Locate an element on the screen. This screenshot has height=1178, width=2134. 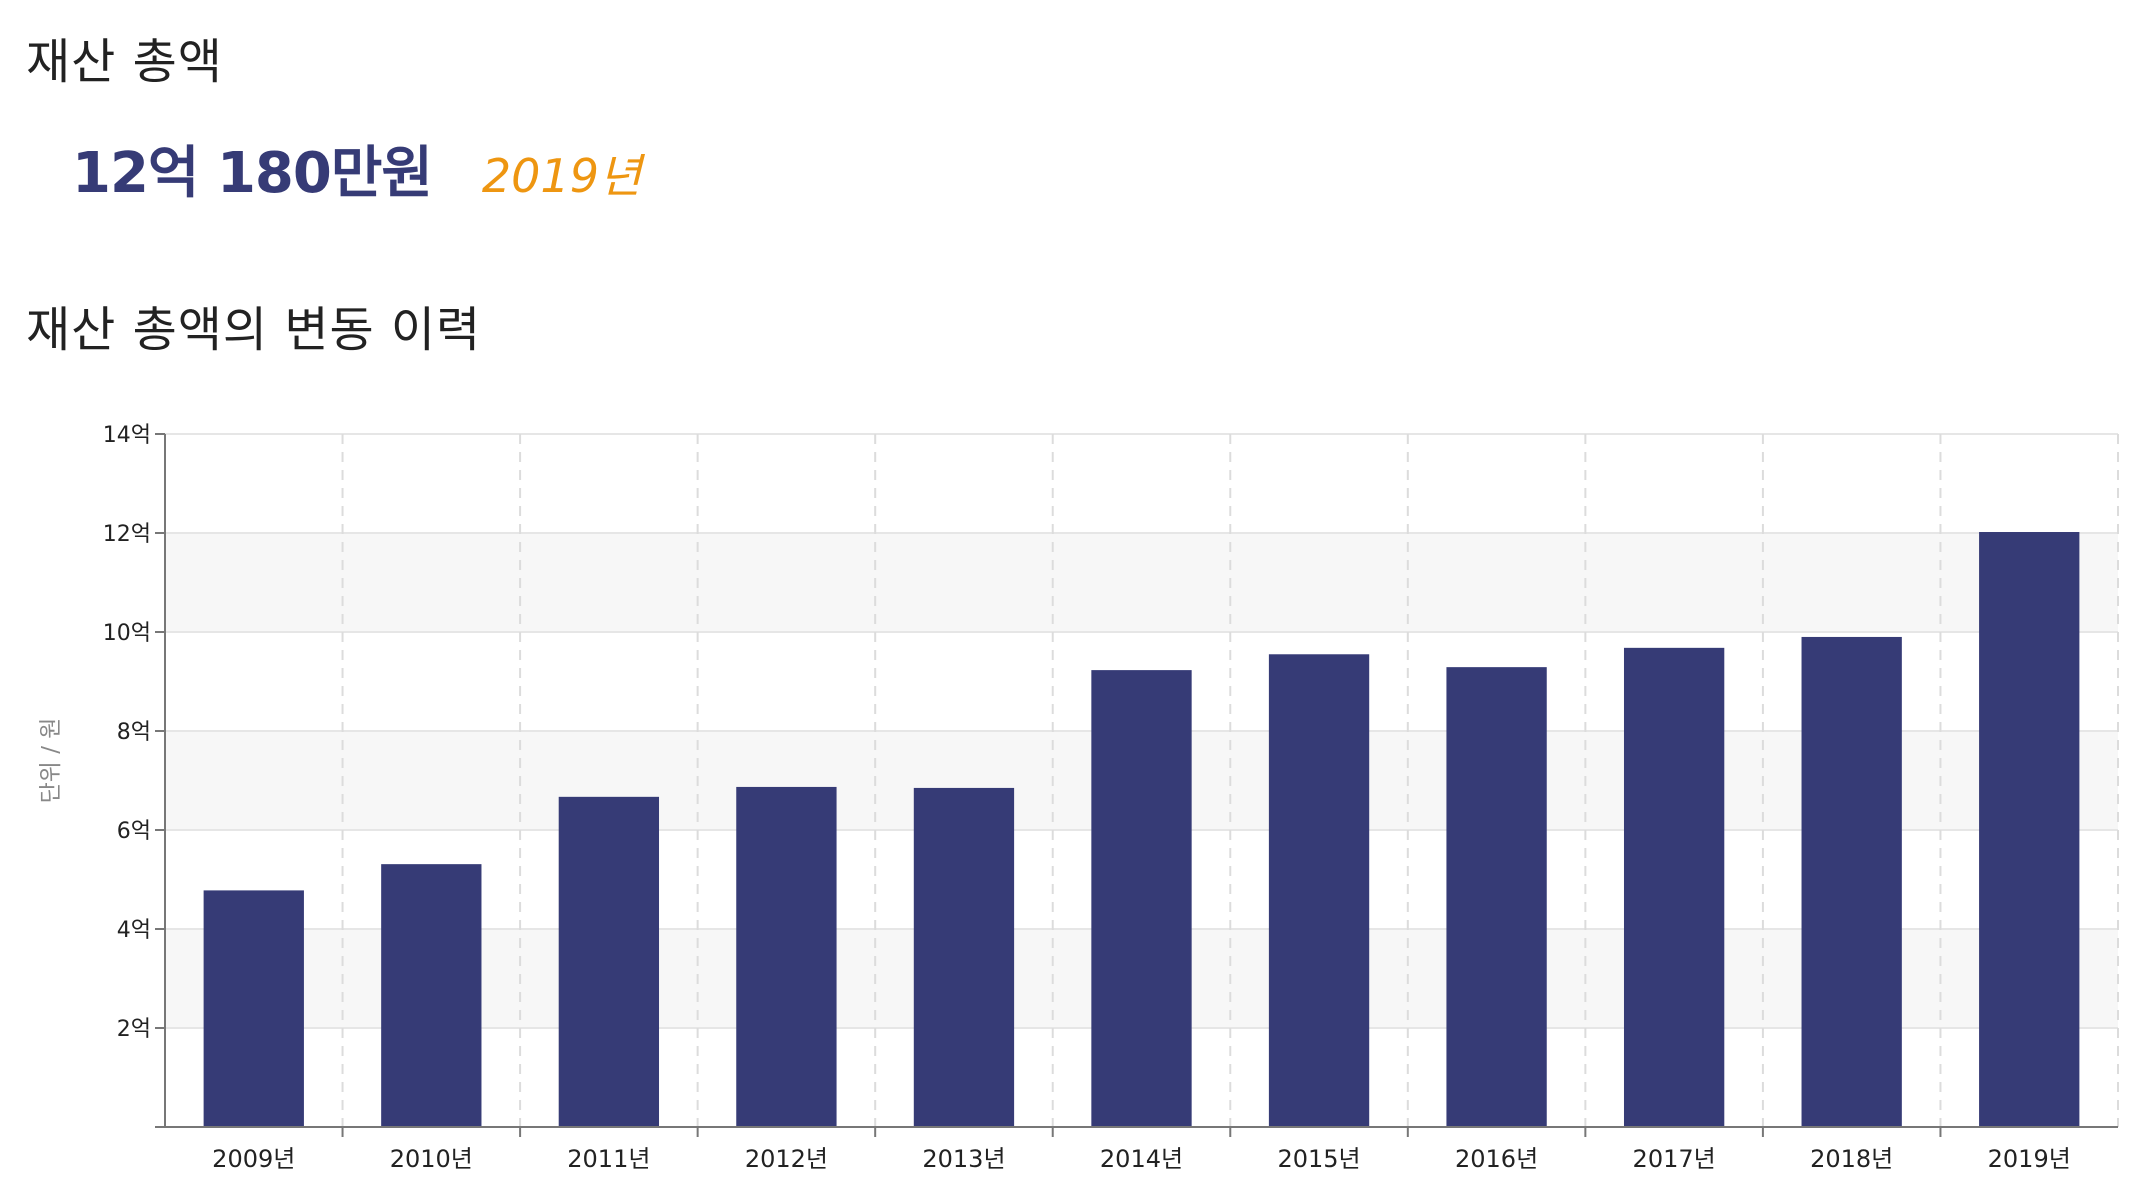
total-summary: 12억 180만원 2019년 is located at coordinates (356, 168).